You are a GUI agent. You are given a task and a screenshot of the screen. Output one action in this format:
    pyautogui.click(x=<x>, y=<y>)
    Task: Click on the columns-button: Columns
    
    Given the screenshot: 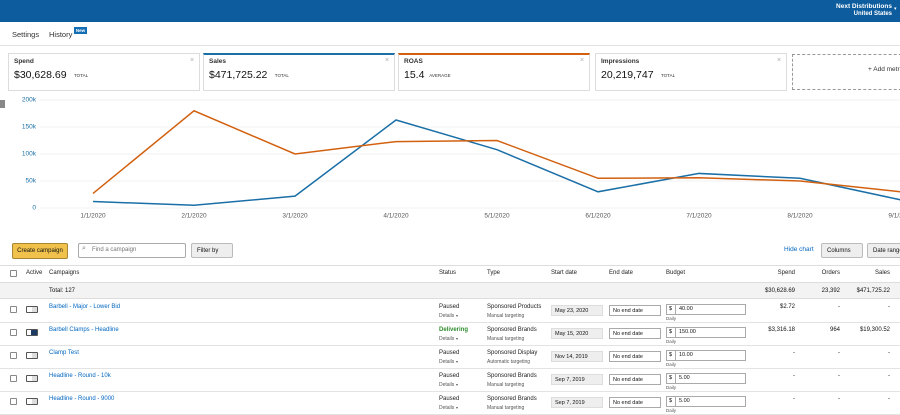 What is the action you would take?
    pyautogui.click(x=842, y=250)
    